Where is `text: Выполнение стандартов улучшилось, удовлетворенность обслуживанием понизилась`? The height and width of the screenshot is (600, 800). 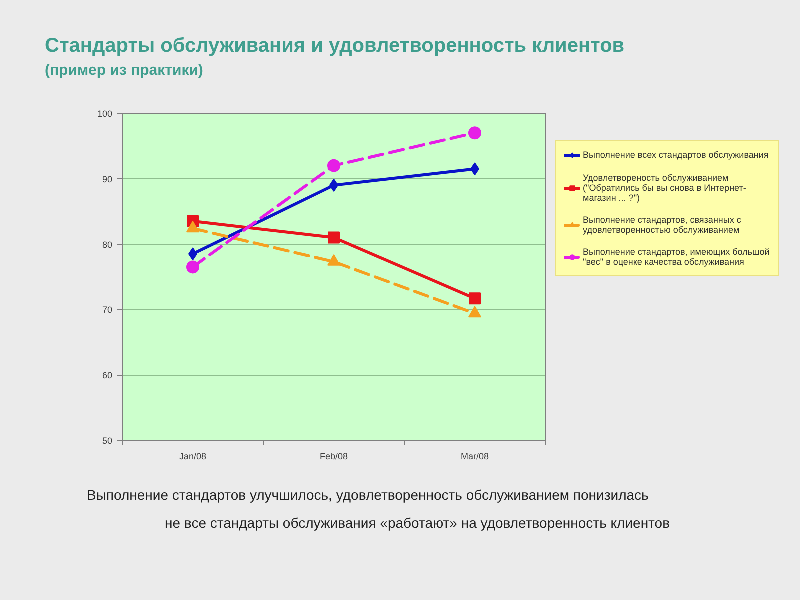 text: Выполнение стандартов улучшилось, удовлетворенность обслуживанием понизилась is located at coordinates (368, 495).